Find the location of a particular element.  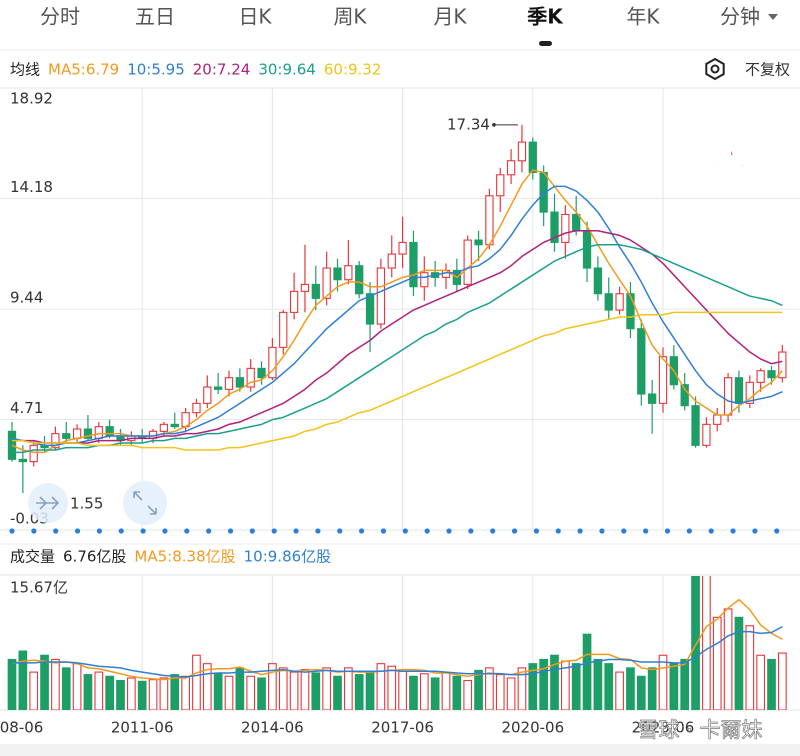

legend-entry: 成交量 is located at coordinates (32, 557).